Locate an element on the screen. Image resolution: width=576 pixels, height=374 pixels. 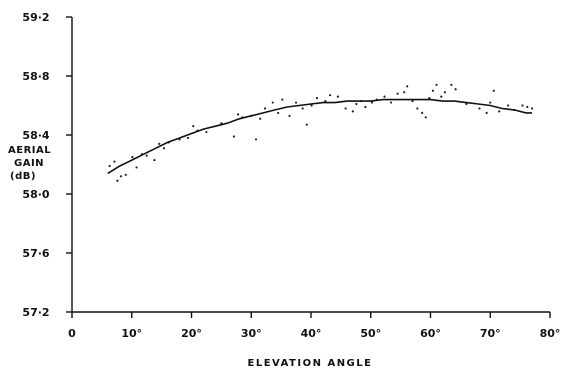
y-tick-label: 59·2 is located at coordinates (35, 17).